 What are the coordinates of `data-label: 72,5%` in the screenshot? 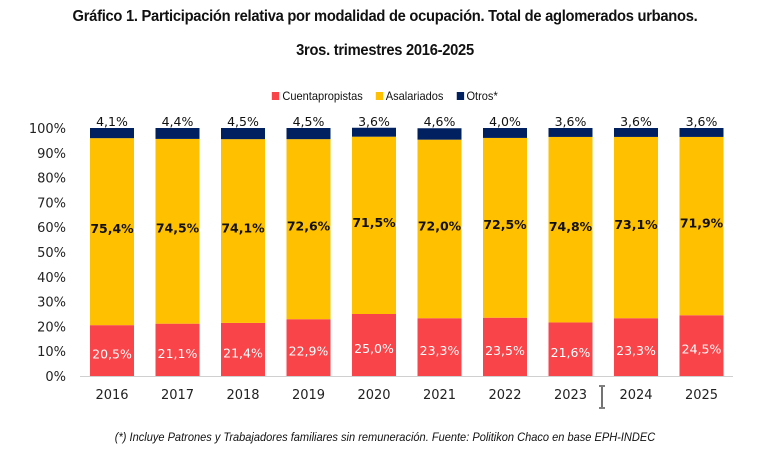 It's located at (505, 224).